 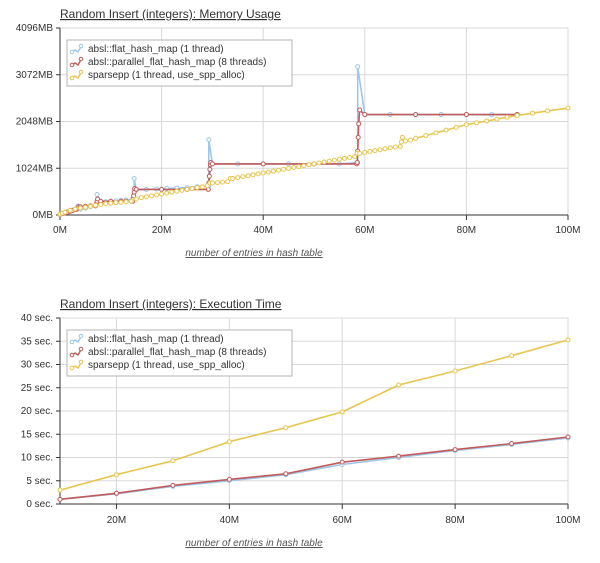 I want to click on time-y-tick-label: 40 sec., so click(x=37, y=318).